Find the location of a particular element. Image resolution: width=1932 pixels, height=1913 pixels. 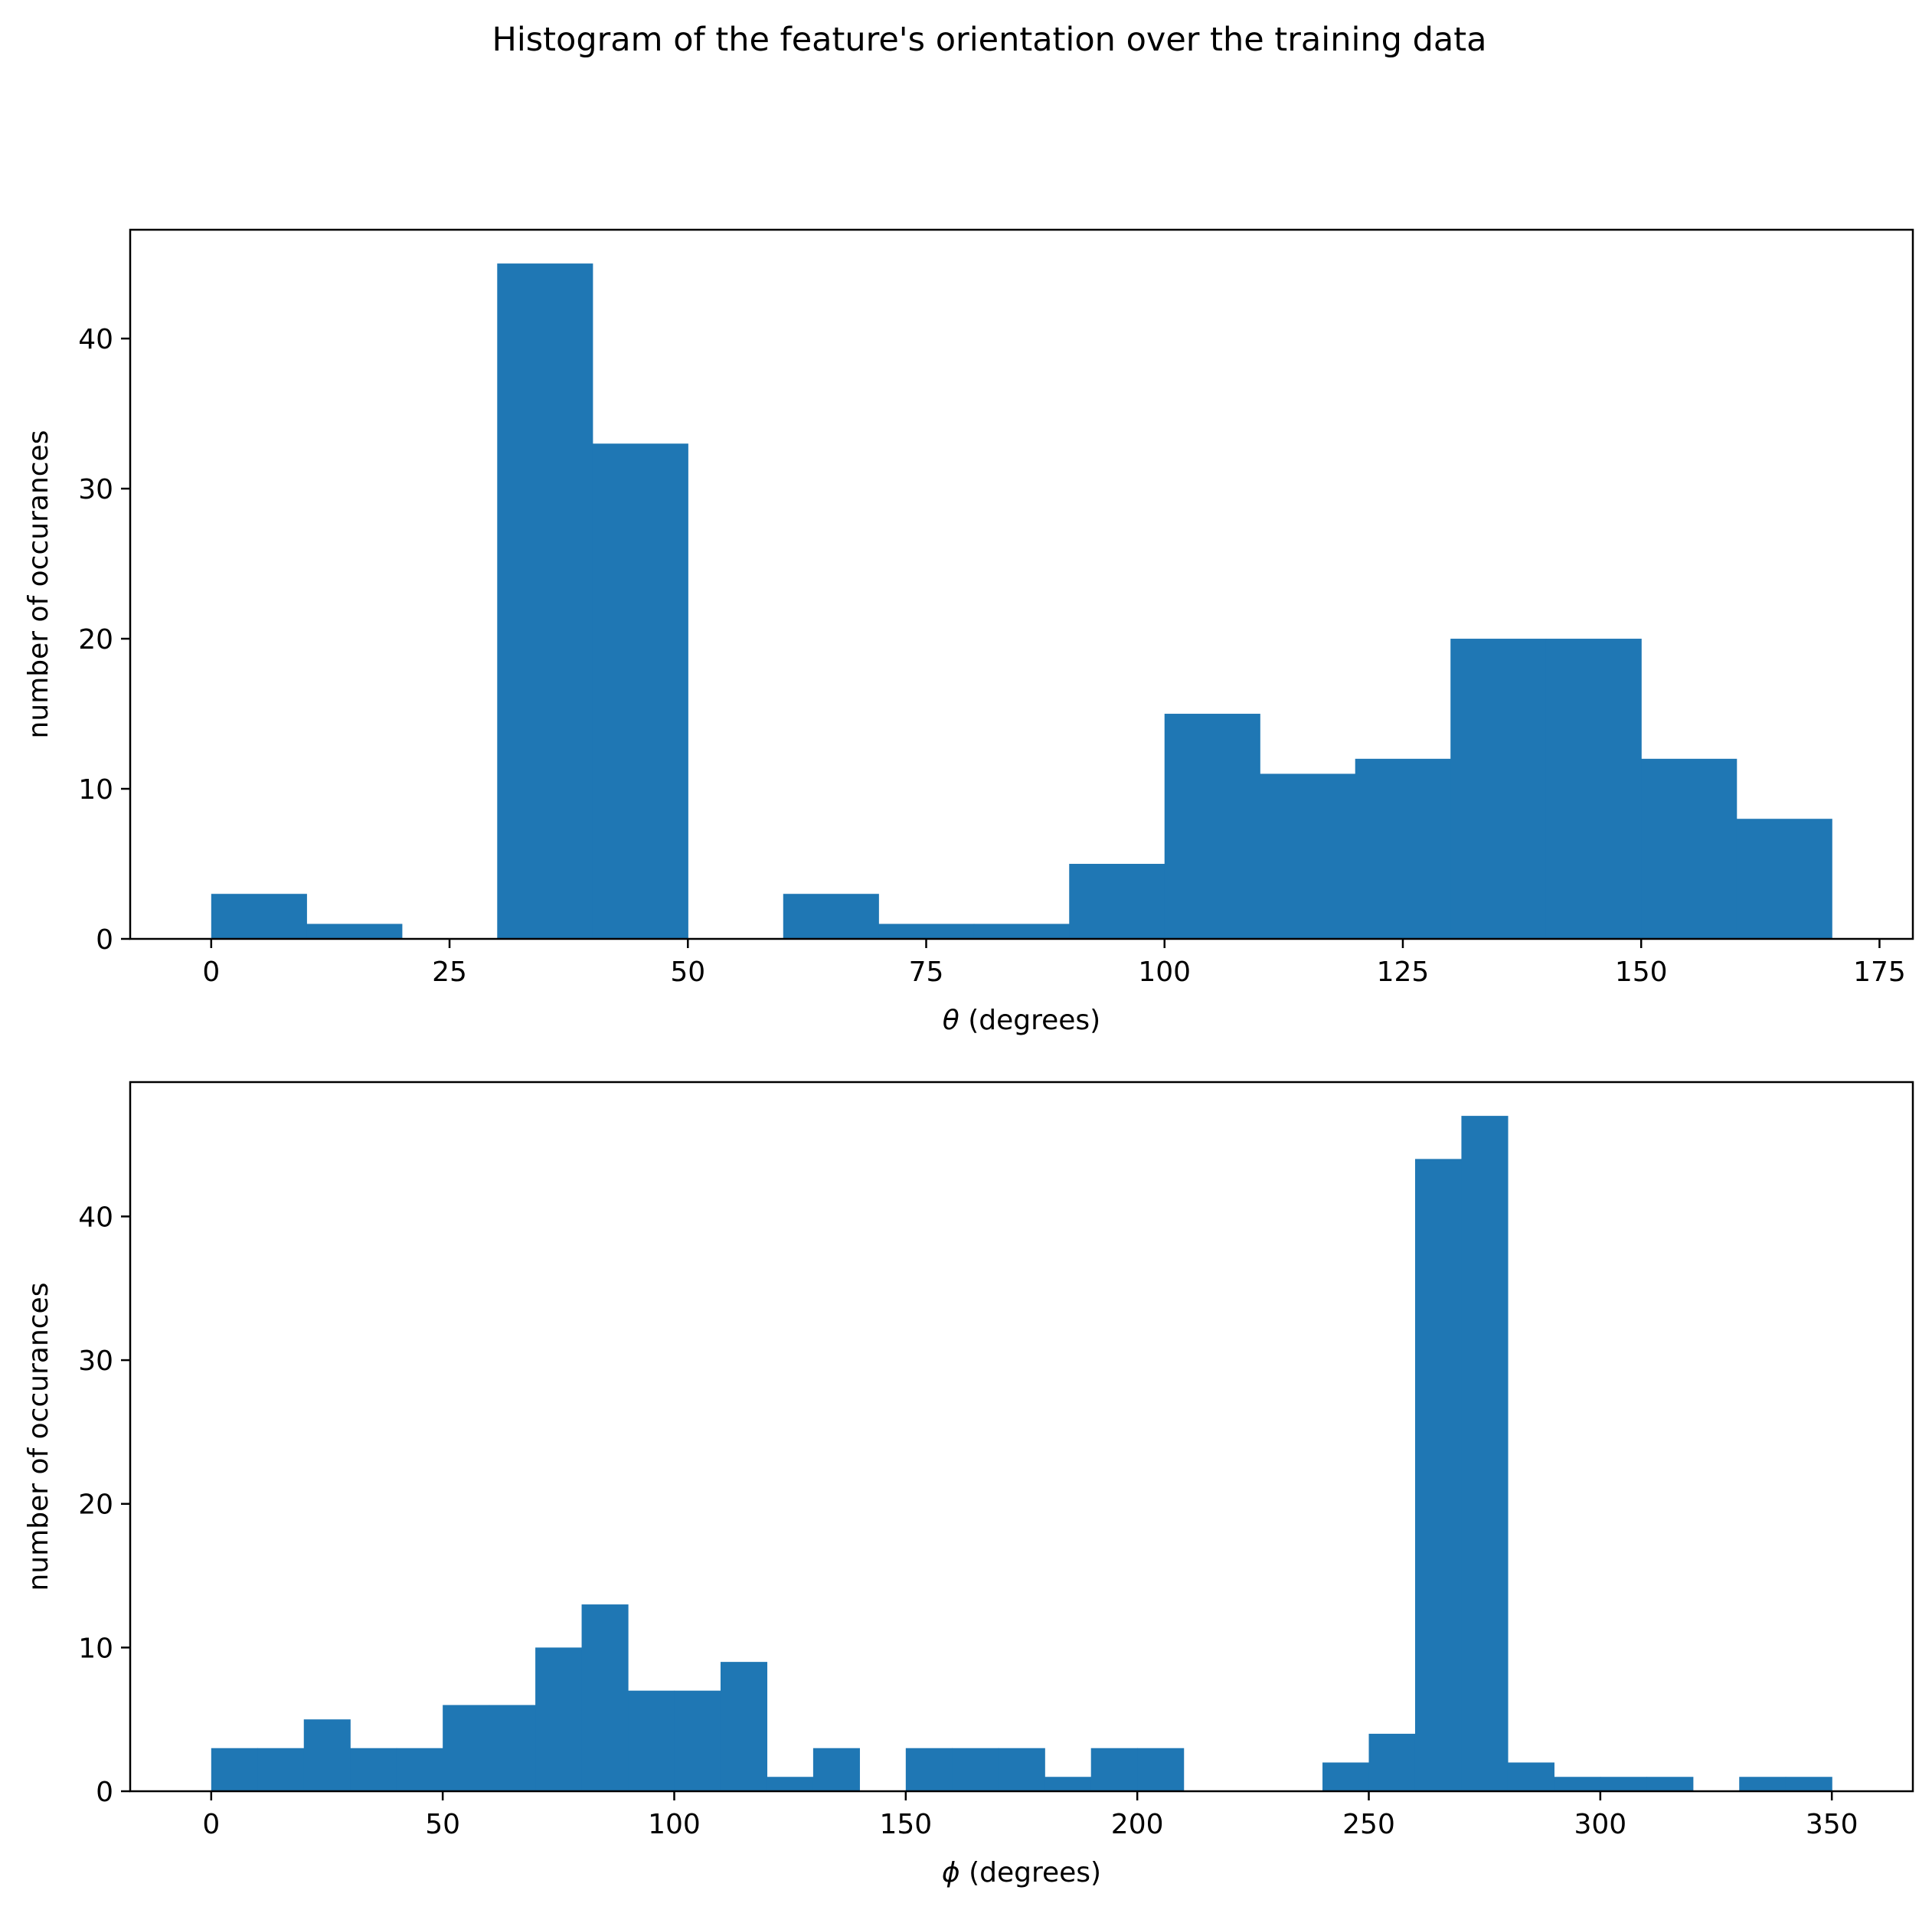

theta-x-tick-label: 75 is located at coordinates (926, 972).